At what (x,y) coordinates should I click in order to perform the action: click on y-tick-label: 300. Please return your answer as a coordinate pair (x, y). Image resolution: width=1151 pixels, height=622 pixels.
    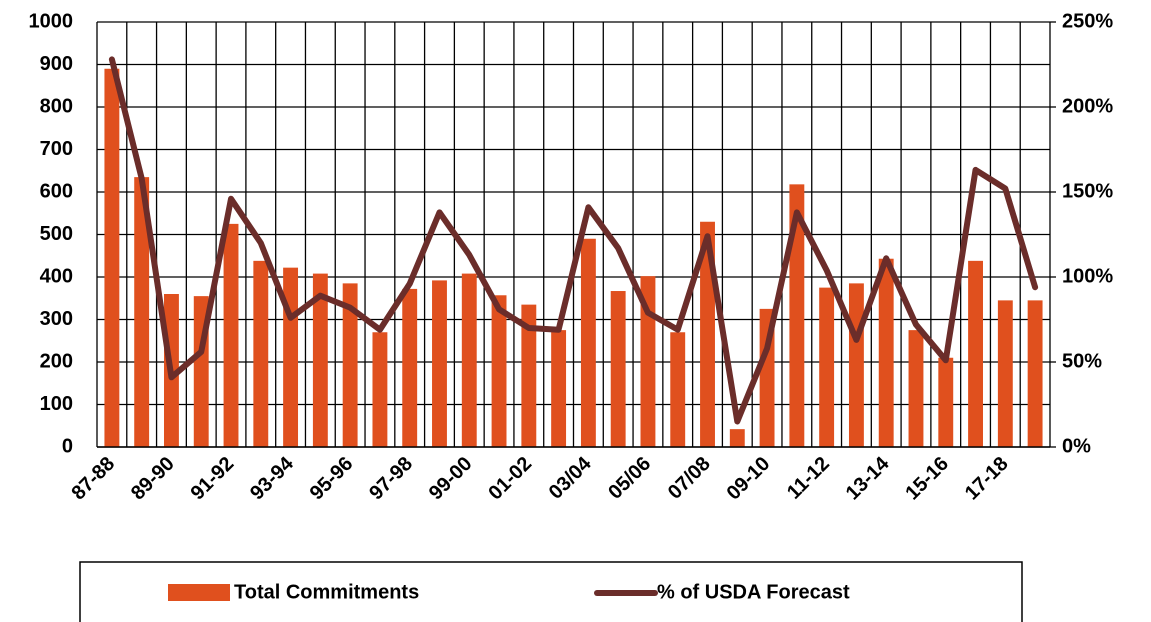
    Looking at the image, I should click on (56, 319).